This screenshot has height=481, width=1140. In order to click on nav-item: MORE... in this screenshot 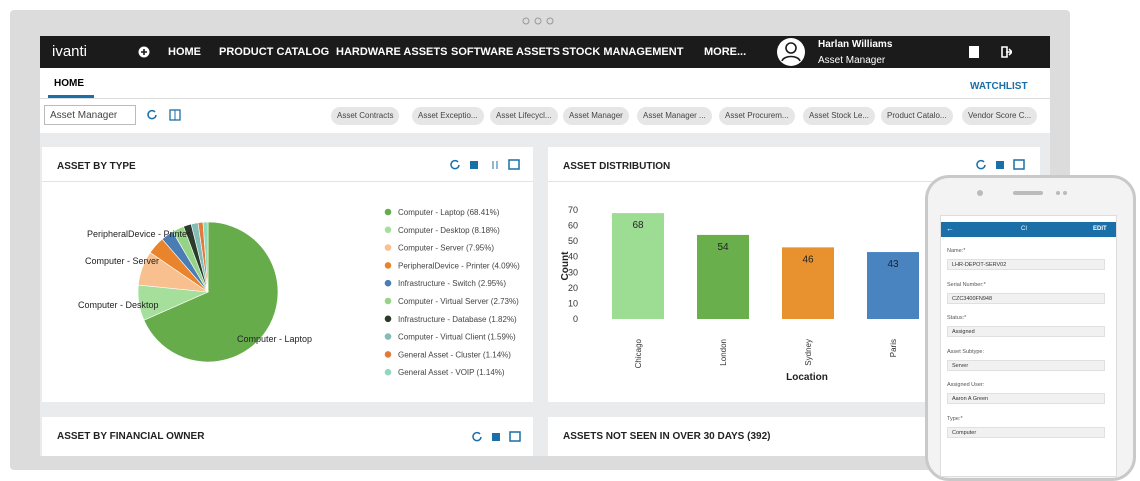, I will do `click(725, 52)`.